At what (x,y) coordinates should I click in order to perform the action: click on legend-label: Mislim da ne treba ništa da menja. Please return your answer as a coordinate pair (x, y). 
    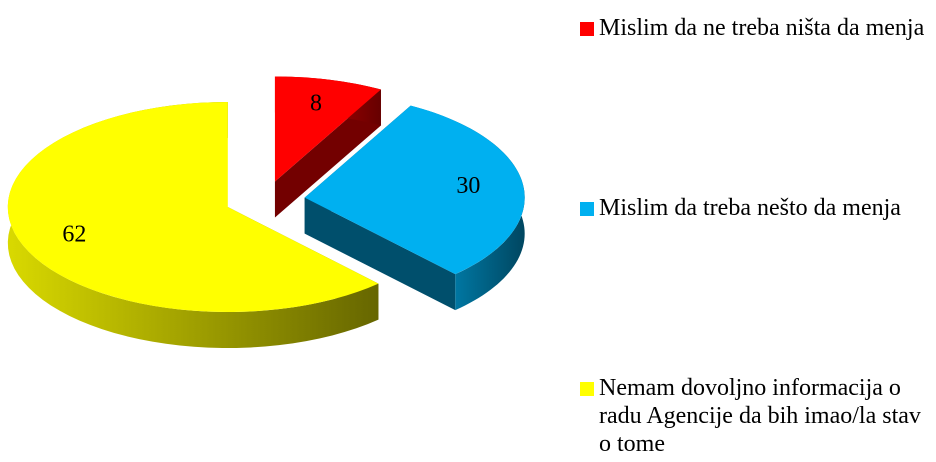
    Looking at the image, I should click on (762, 28).